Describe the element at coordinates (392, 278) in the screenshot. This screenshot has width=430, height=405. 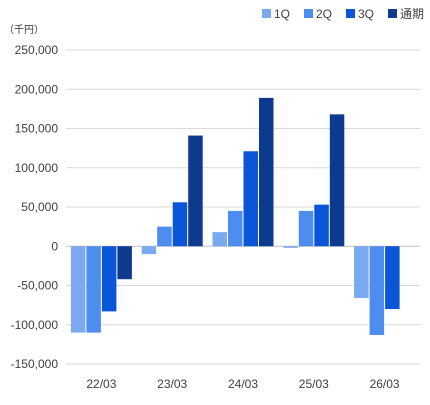
I see `bar-3Q-26/03` at that location.